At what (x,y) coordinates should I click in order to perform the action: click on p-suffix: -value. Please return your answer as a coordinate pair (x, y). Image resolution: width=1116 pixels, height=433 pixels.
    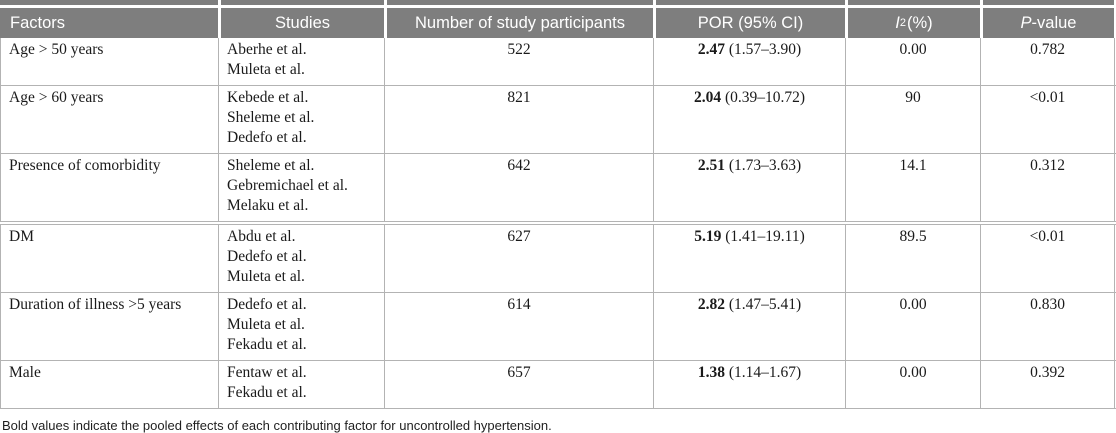
    Looking at the image, I should click on (1054, 22).